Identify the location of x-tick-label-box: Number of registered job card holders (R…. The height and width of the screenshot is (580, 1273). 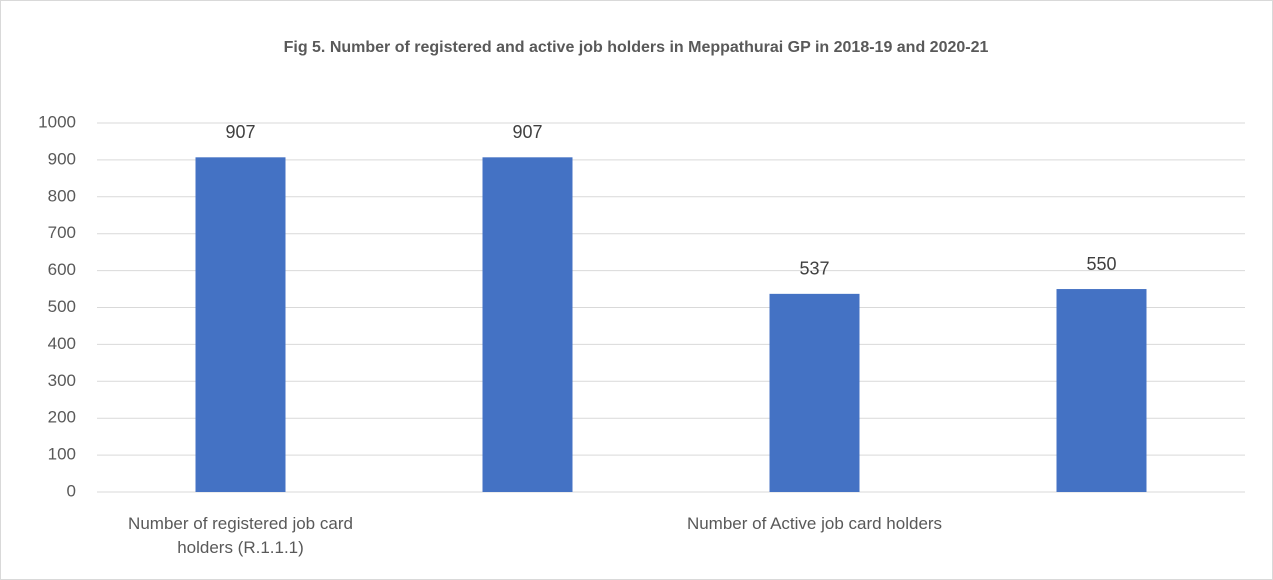
(240, 535).